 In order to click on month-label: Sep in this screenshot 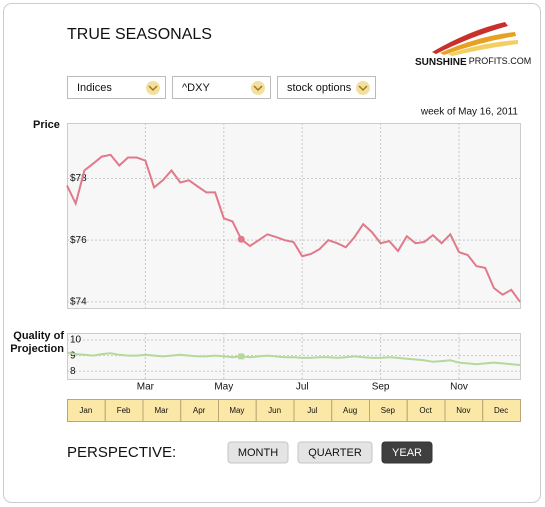, I will do `click(388, 410)`.